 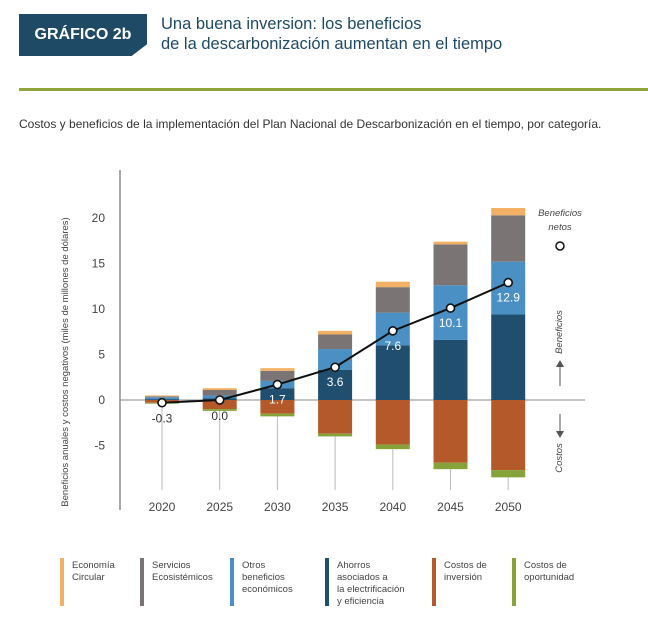 What do you see at coordinates (560, 213) in the screenshot?
I see `net-benefits-side-label: Beneficios` at bounding box center [560, 213].